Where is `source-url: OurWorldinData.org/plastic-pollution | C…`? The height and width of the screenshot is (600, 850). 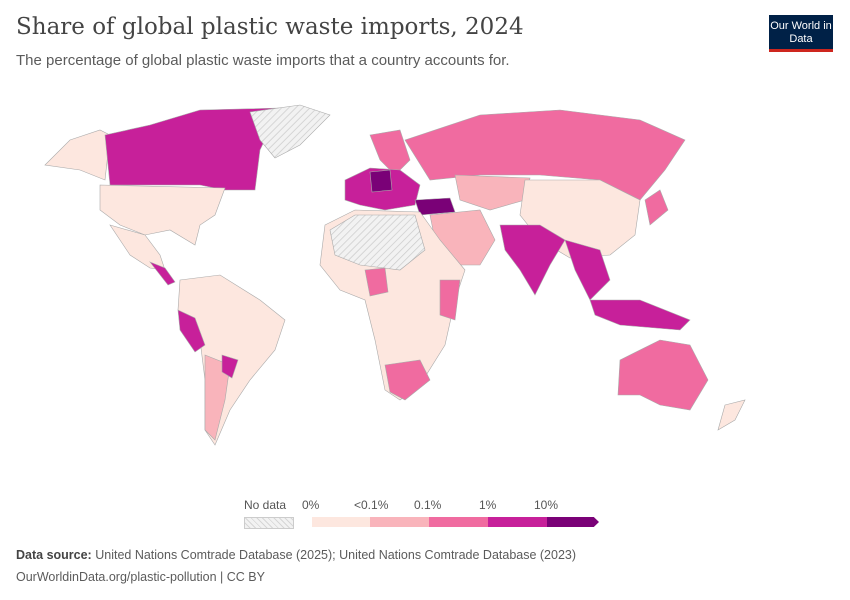 source-url: OurWorldinData.org/plastic-pollution | C… is located at coordinates (140, 577).